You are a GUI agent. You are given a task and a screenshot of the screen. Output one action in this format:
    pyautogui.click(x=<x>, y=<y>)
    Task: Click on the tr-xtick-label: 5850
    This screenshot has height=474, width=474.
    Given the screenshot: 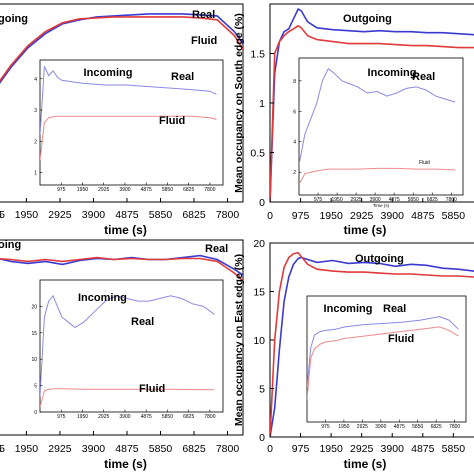 What is the action you would take?
    pyautogui.click(x=454, y=216)
    